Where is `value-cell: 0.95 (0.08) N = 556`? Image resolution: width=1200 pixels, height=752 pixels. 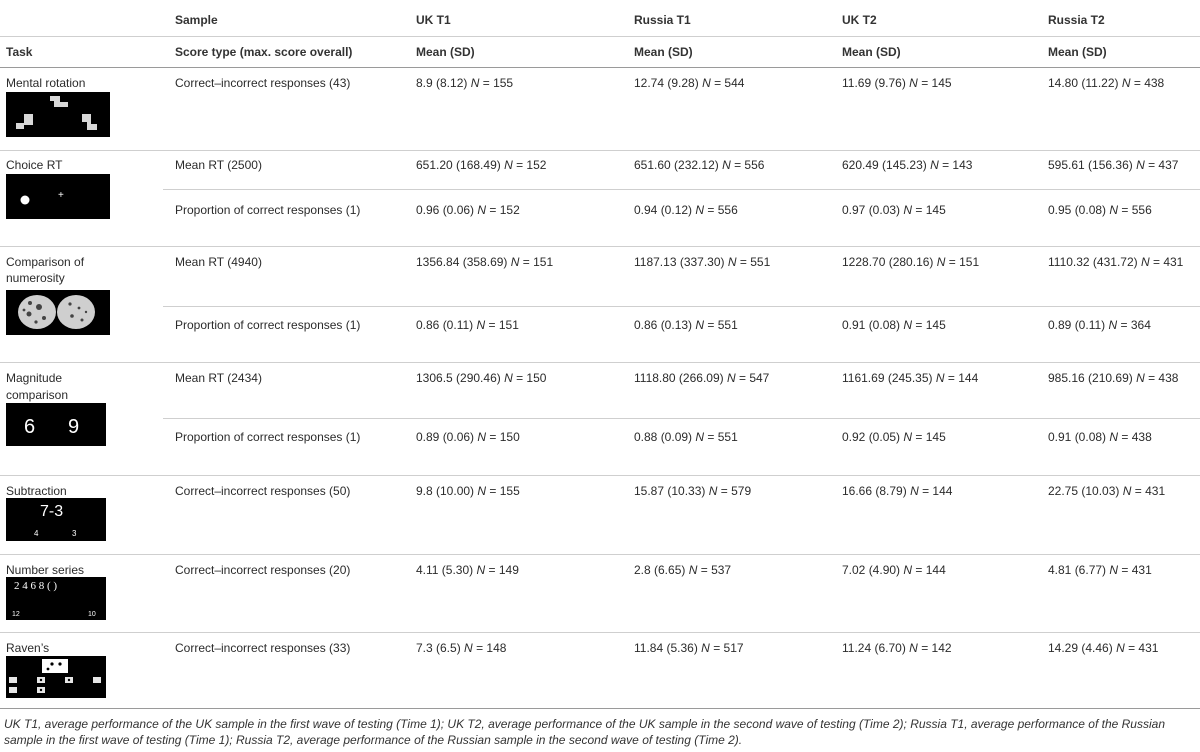
value-cell: 0.95 (0.08) N = 556 is located at coordinates (1100, 210).